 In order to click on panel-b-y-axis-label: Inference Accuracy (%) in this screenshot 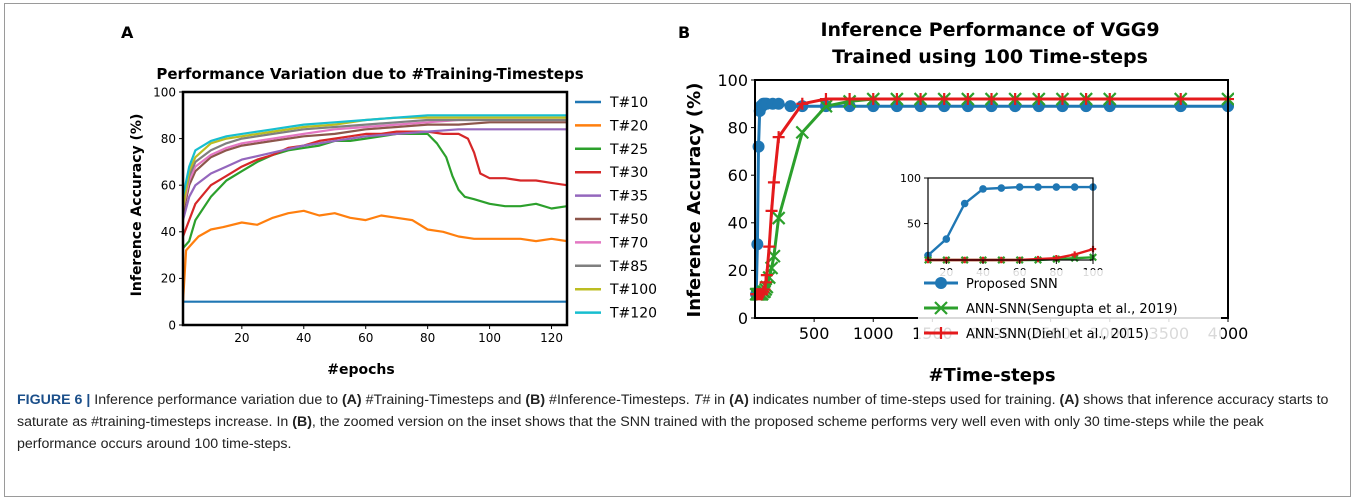, I will do `click(694, 200)`.